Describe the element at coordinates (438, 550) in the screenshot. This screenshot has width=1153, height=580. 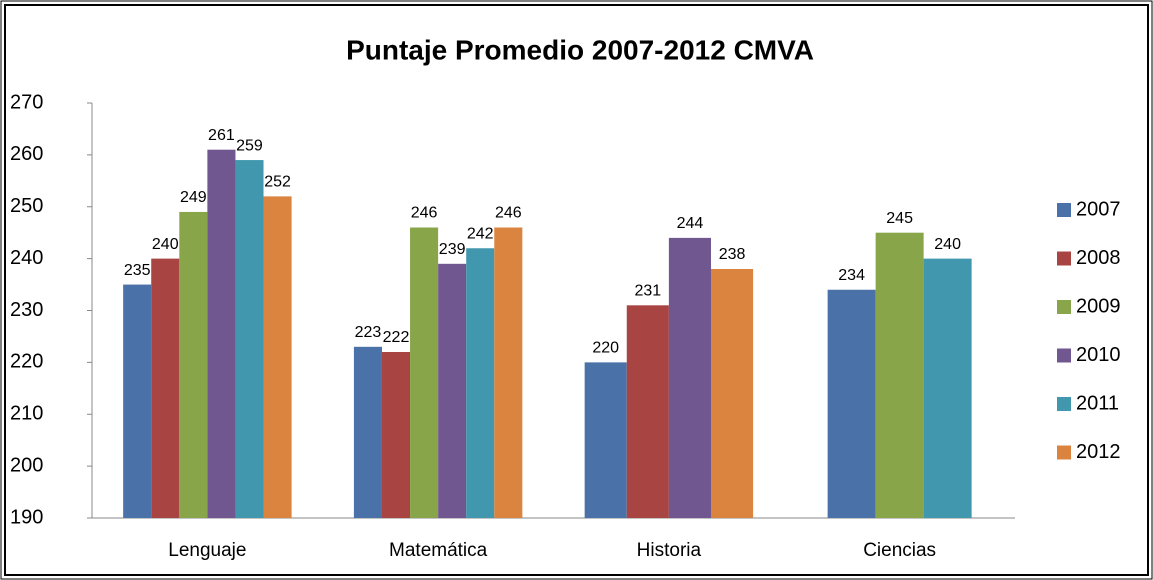
I see `x-tick-label: Matemática` at that location.